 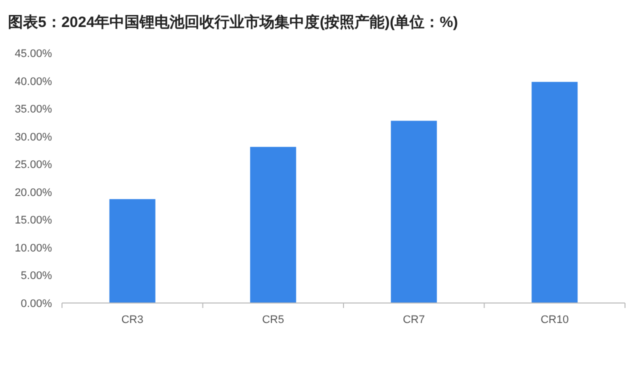 What do you see at coordinates (33, 248) in the screenshot?
I see `y-tick-label: 10.00%` at bounding box center [33, 248].